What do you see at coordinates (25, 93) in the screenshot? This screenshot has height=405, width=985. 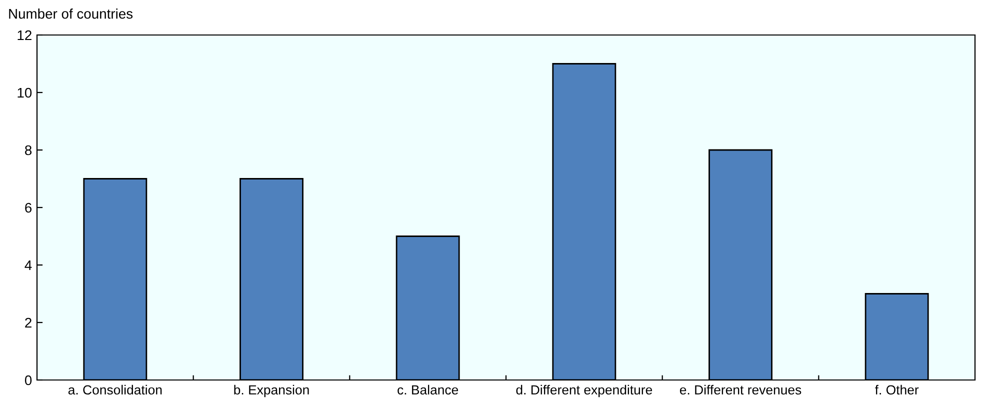 I see `y-tick-label: 10` at bounding box center [25, 93].